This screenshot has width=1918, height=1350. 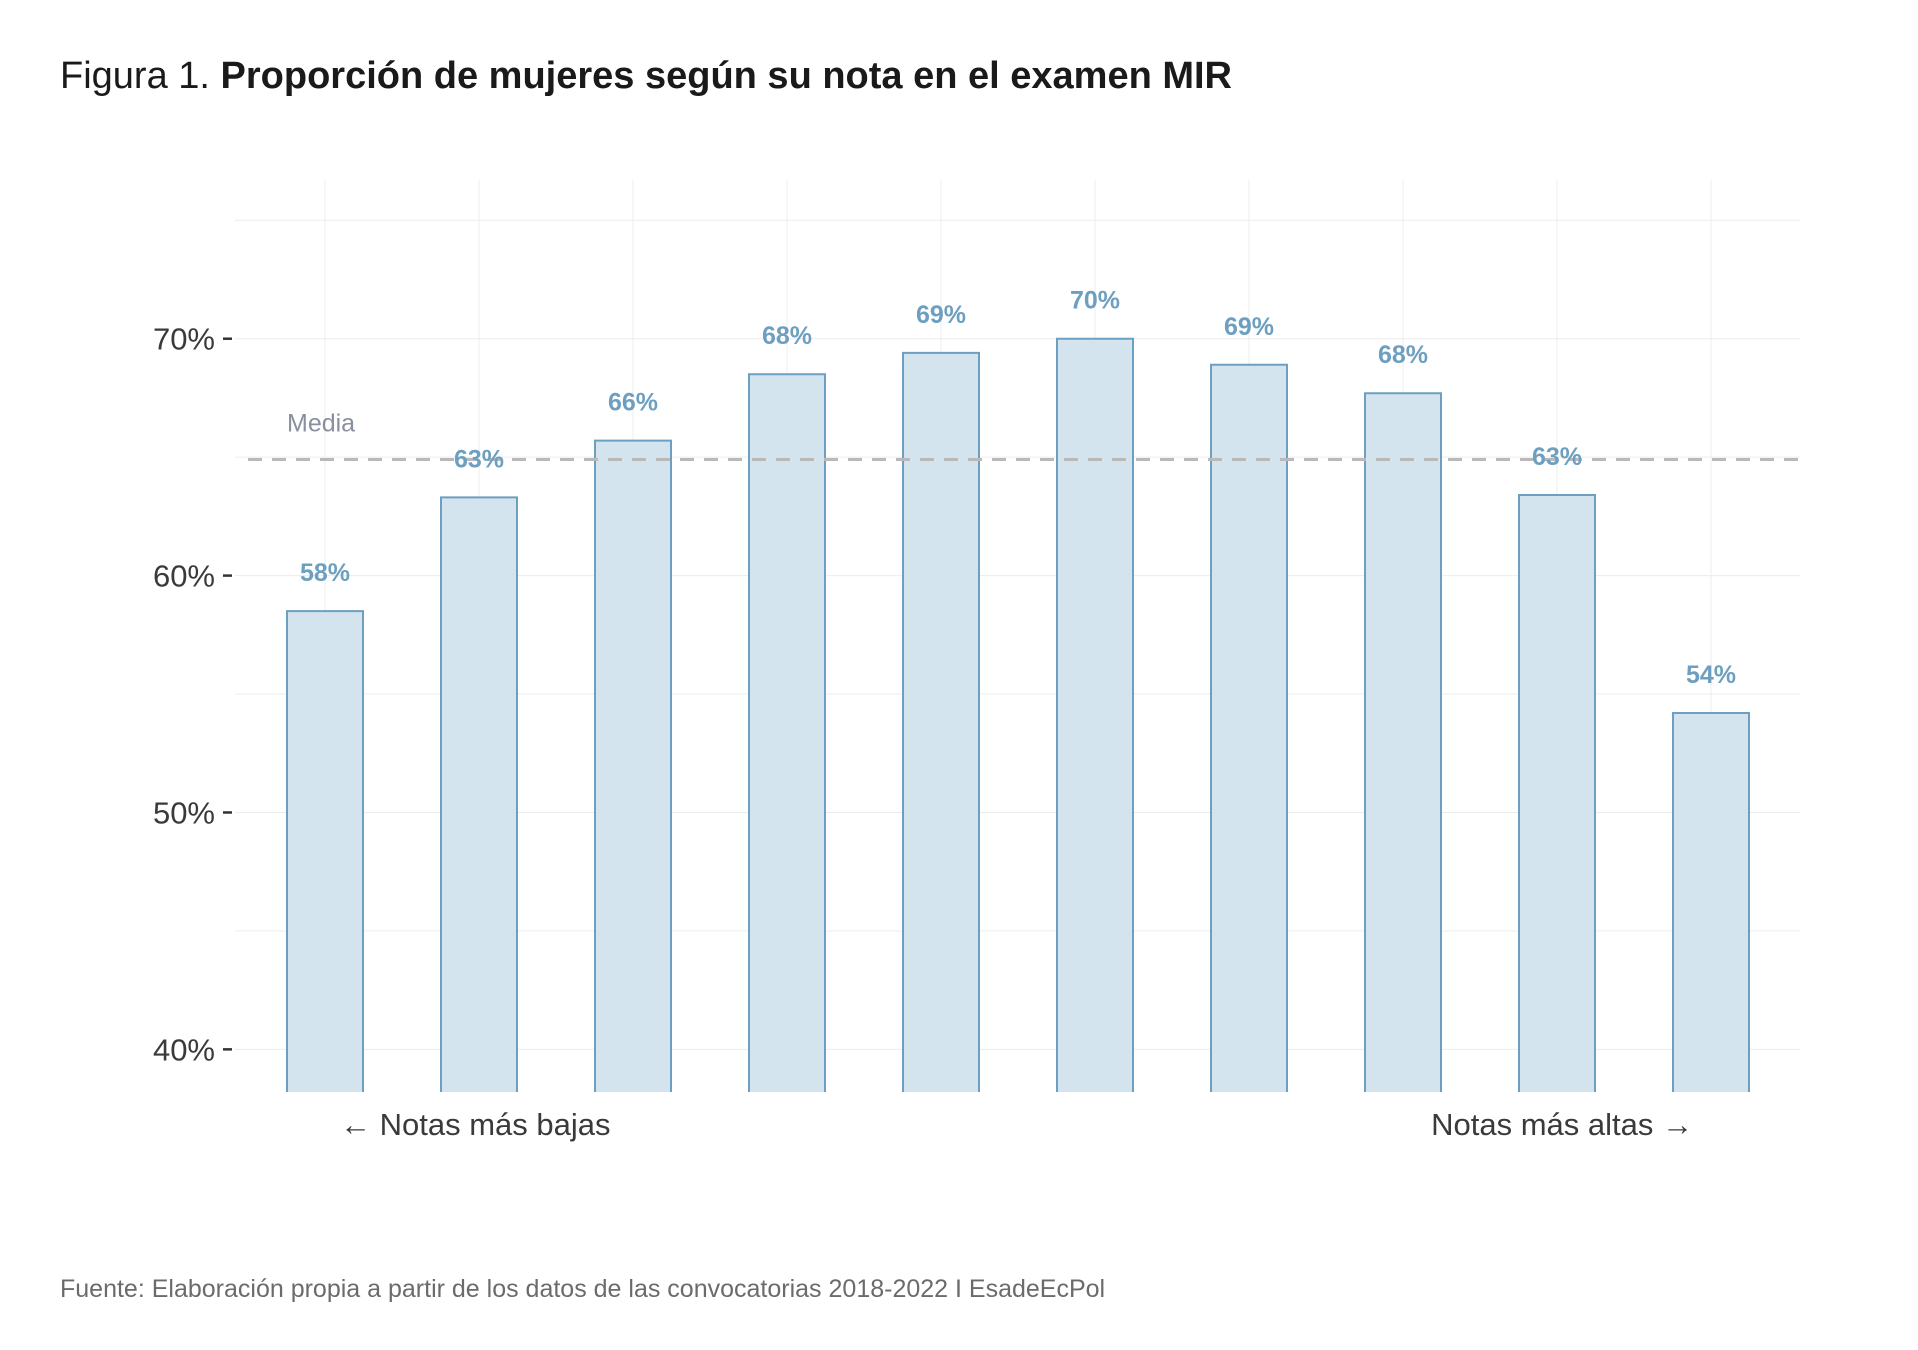 I want to click on data-label: 66%, so click(x=633, y=403).